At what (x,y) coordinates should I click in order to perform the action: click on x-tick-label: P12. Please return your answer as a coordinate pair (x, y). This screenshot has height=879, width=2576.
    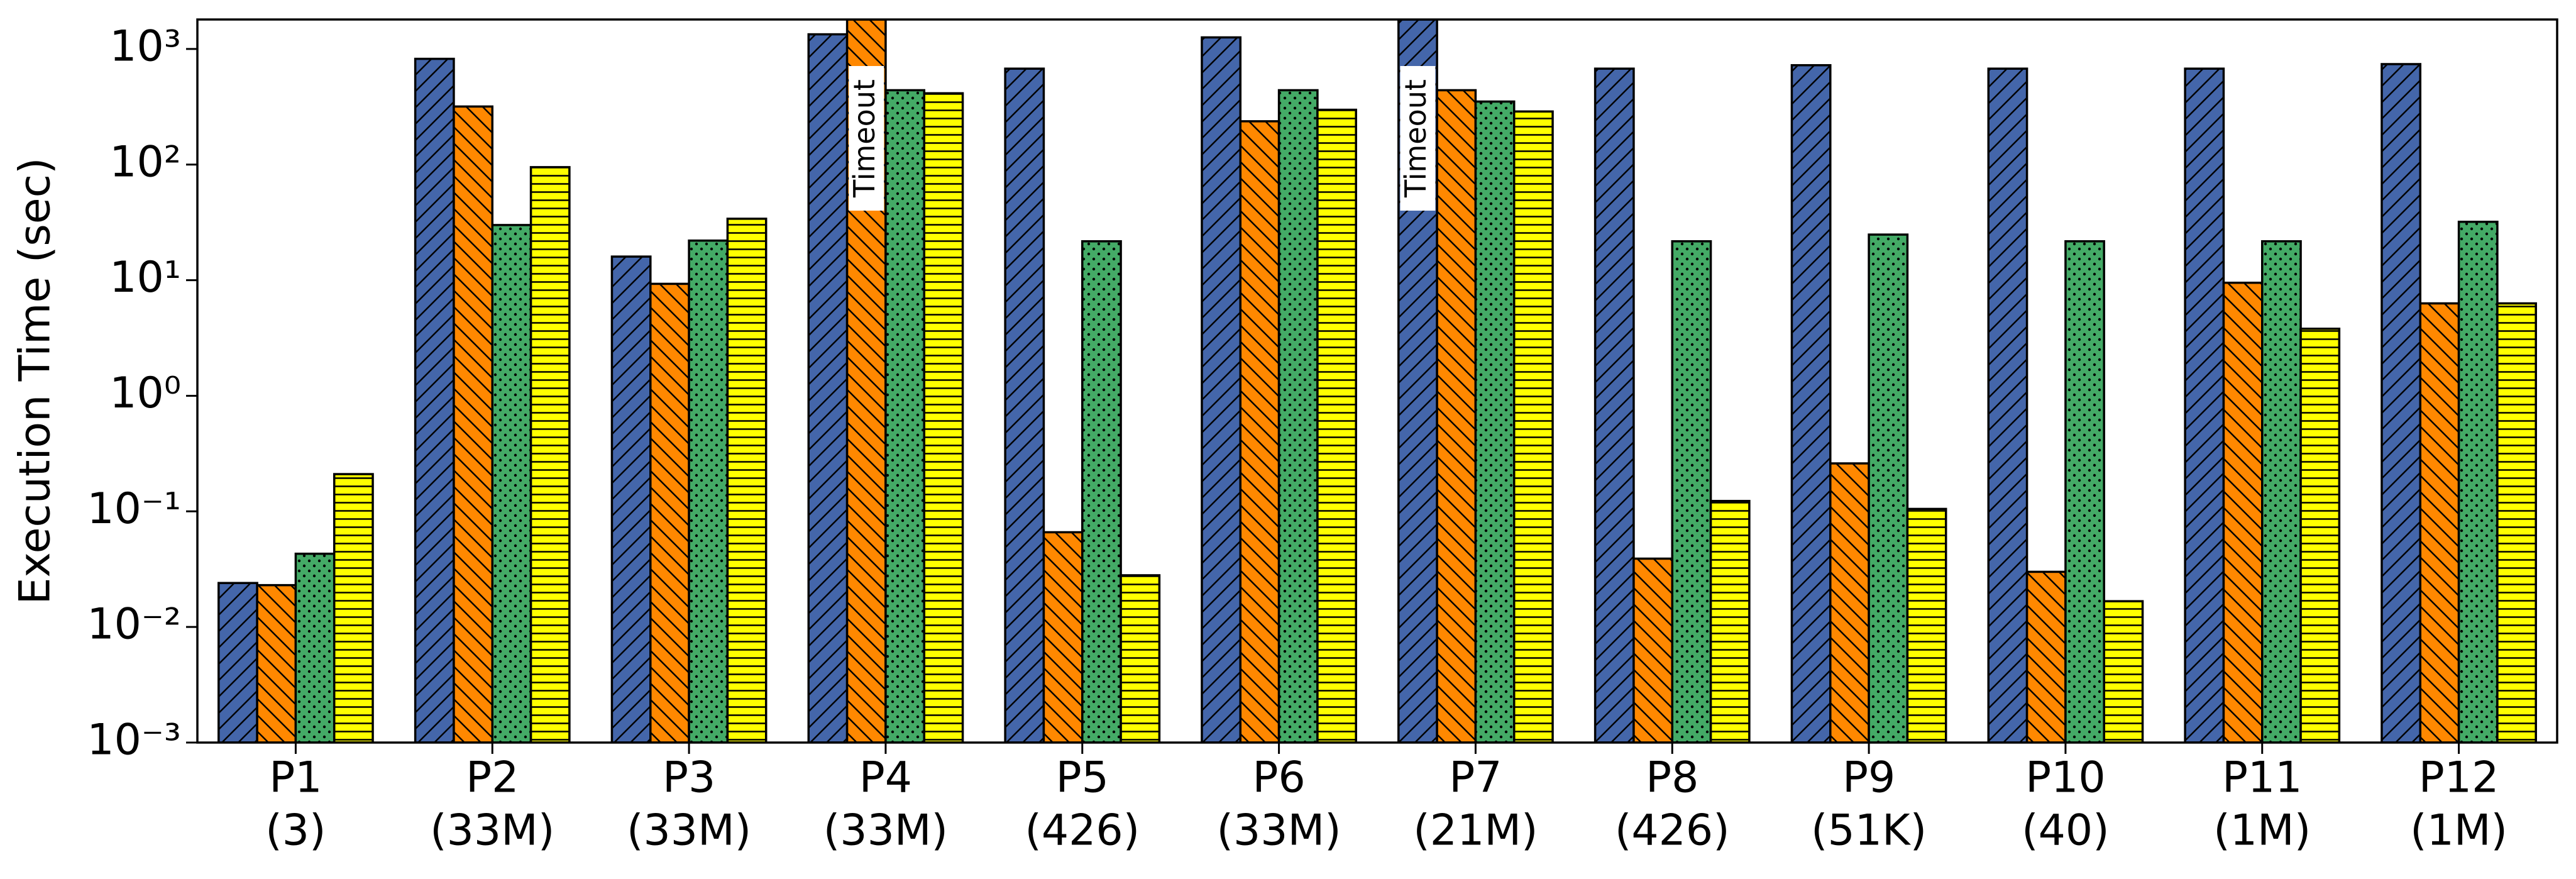
    Looking at the image, I should click on (2459, 778).